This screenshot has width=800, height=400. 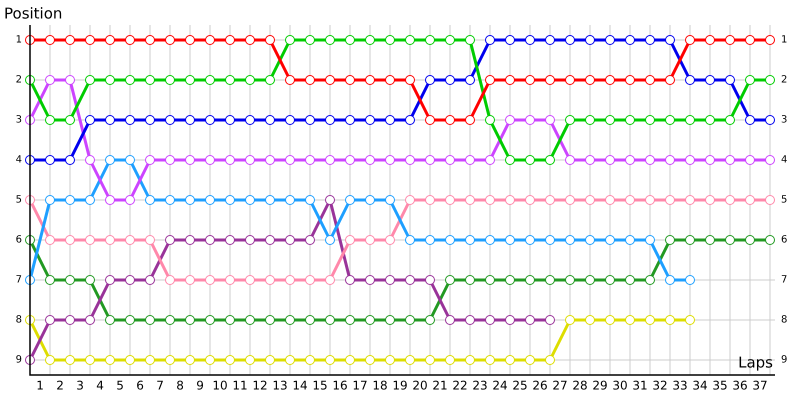 I want to click on x-tick-label: 33, so click(x=680, y=385).